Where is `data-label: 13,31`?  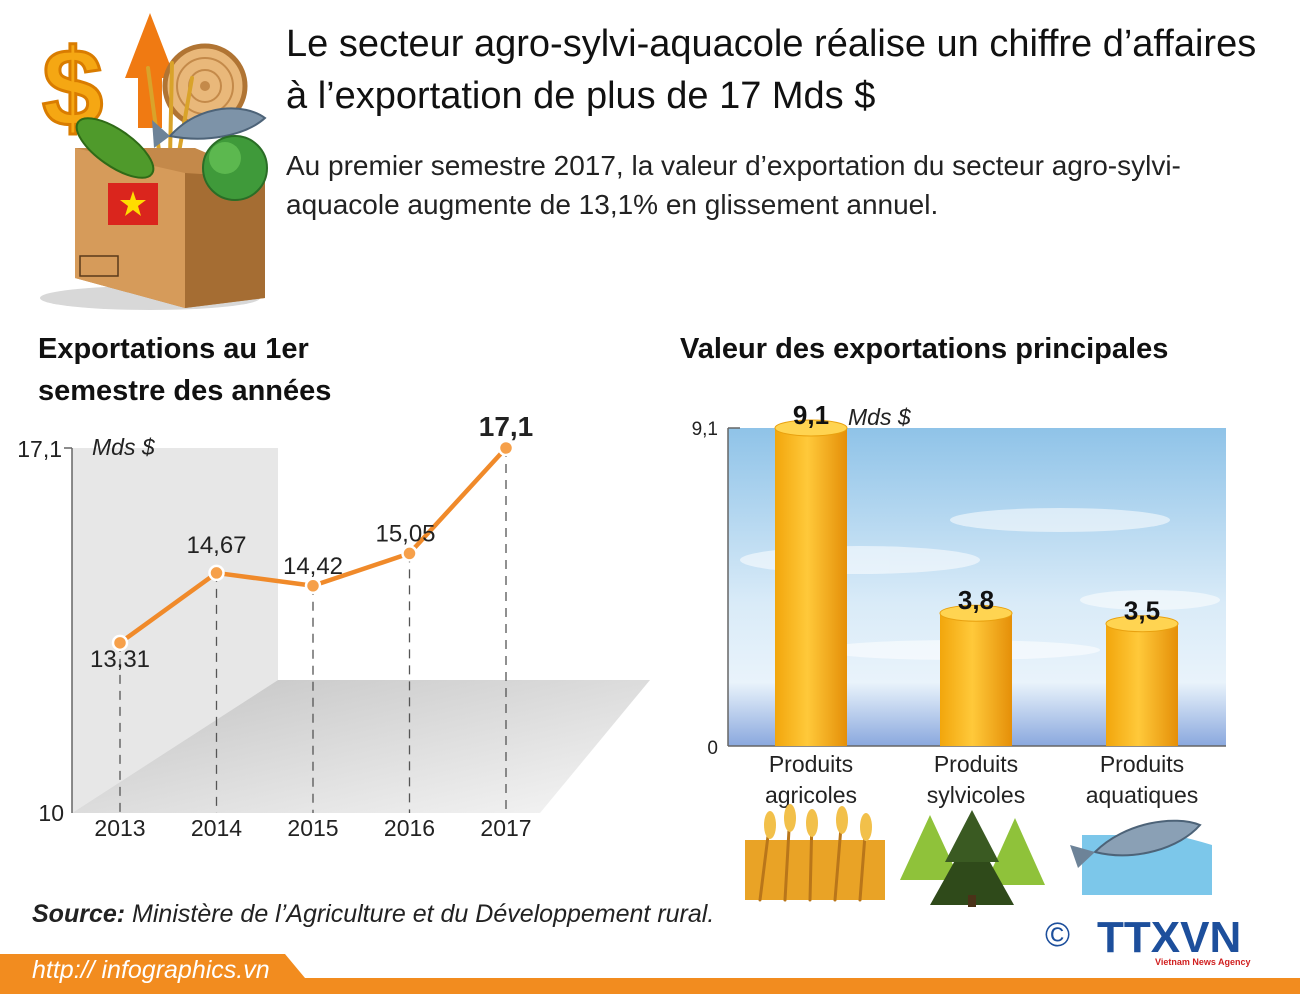
data-label: 13,31 is located at coordinates (120, 659).